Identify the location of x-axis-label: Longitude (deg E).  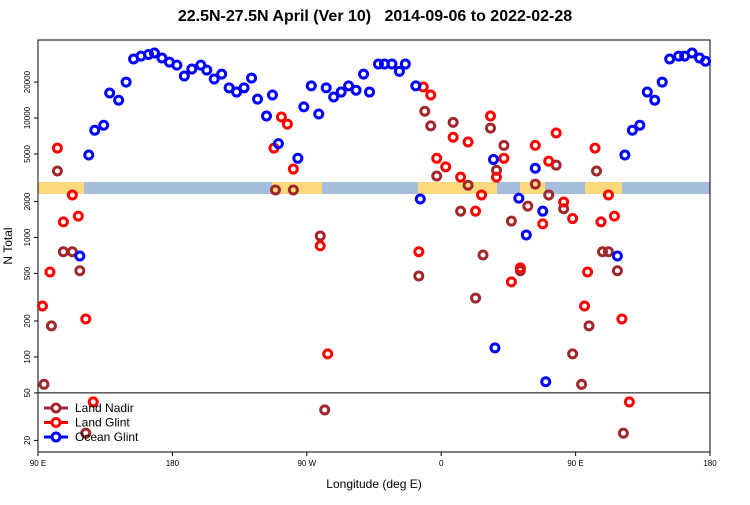
(373, 484).